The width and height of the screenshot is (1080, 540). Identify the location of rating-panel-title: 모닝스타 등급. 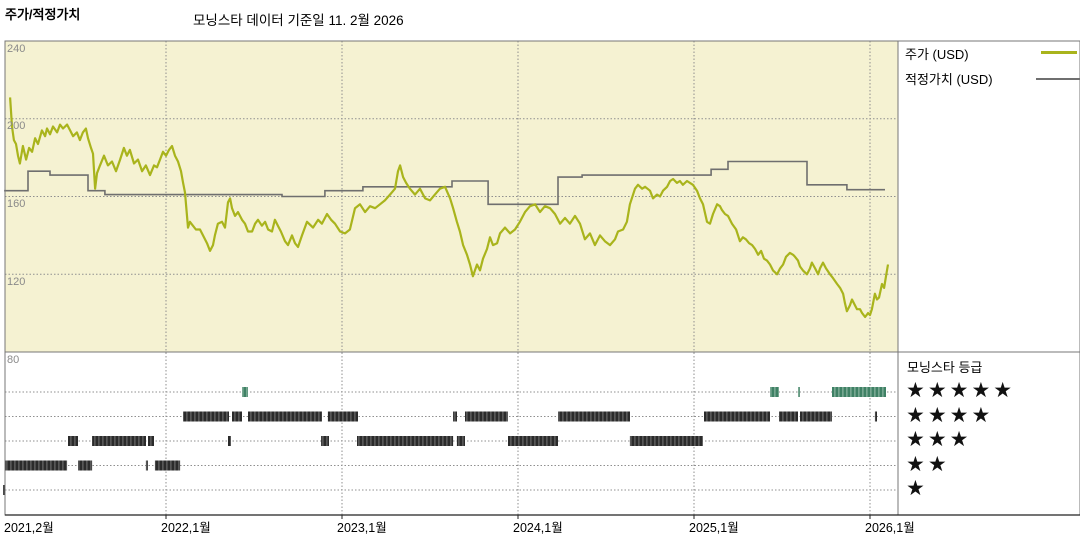
(945, 367).